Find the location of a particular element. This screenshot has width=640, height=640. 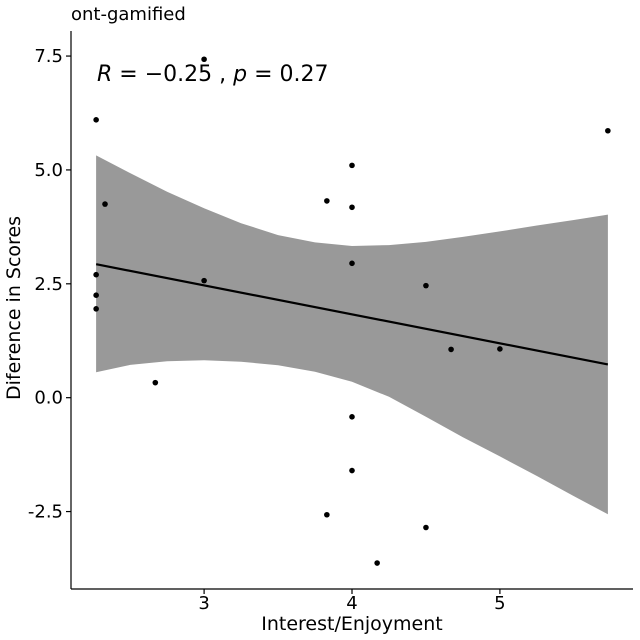

y-axis-ticks: 7.5 5.0 2.5 0.0 -2.5 is located at coordinates (49, 284).